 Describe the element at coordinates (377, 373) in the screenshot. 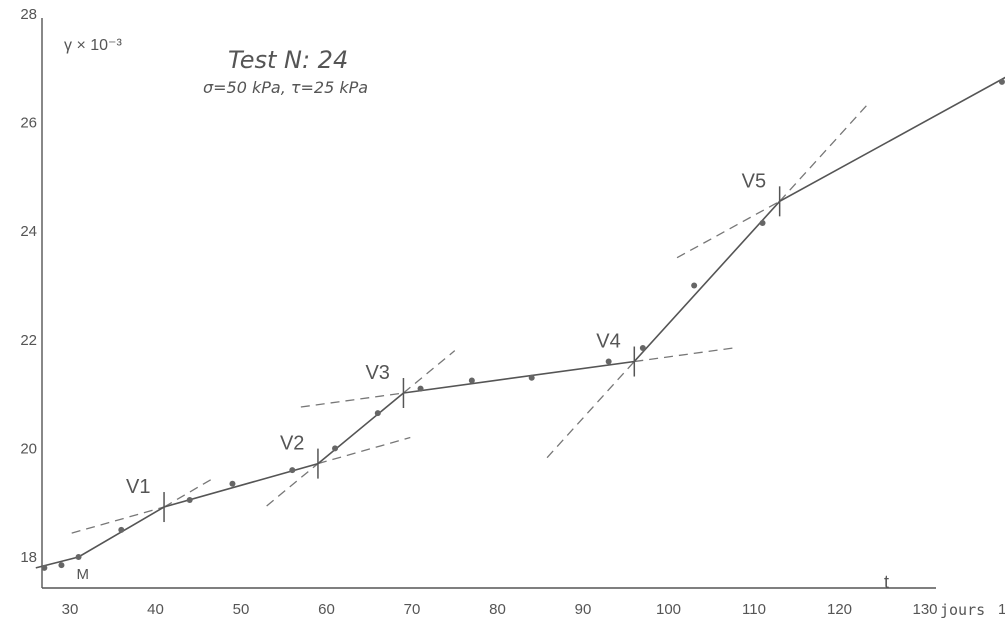

I see `breakpoint-label-3: V3` at that location.